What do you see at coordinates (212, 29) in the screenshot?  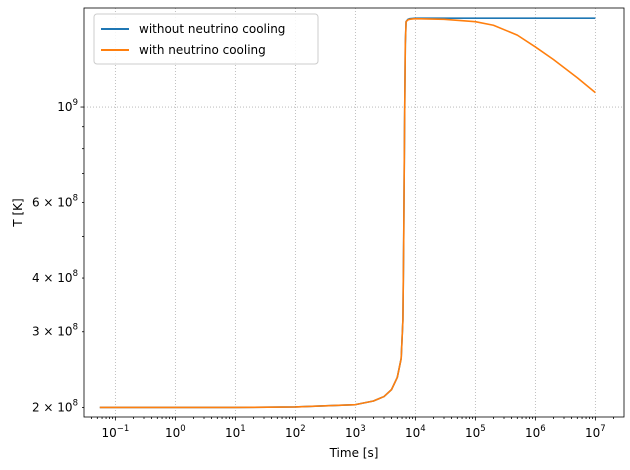 I see `legend-label-without-cooling: without neutrino cooling` at bounding box center [212, 29].